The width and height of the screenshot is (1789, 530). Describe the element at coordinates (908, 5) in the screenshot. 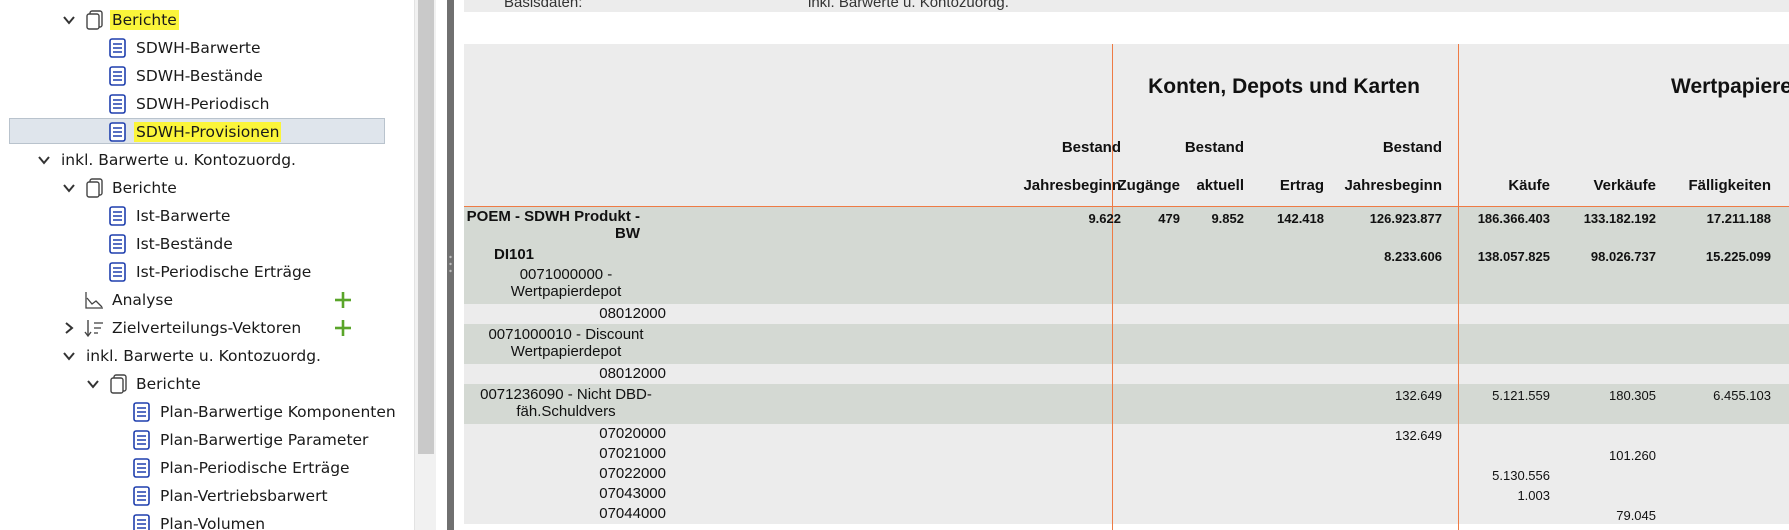

I see `basisdaten-value: inkl. Barwerte u. Kontozuordg.` at that location.